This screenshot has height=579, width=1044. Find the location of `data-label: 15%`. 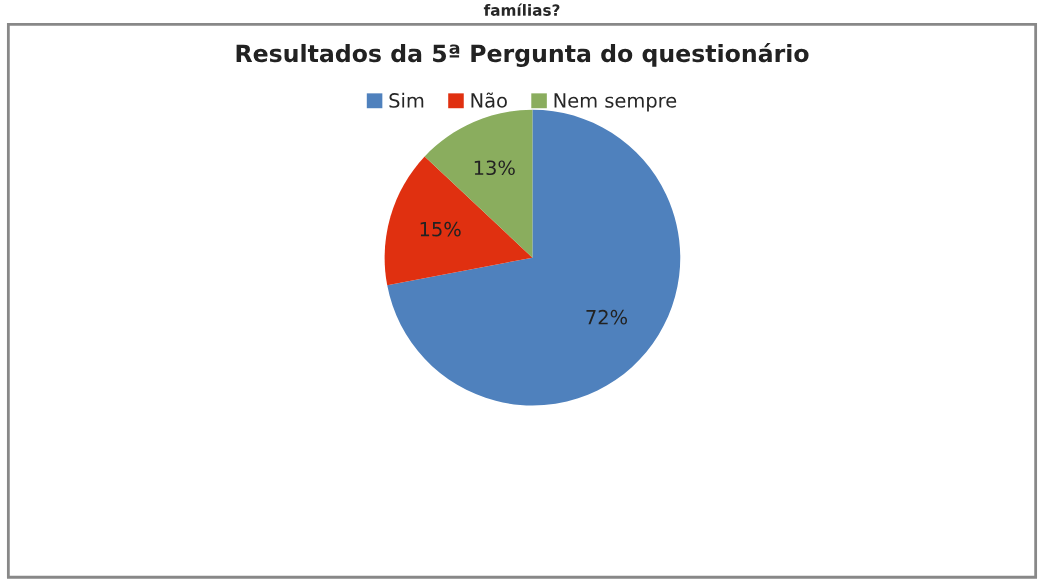

data-label: 15% is located at coordinates (440, 229).